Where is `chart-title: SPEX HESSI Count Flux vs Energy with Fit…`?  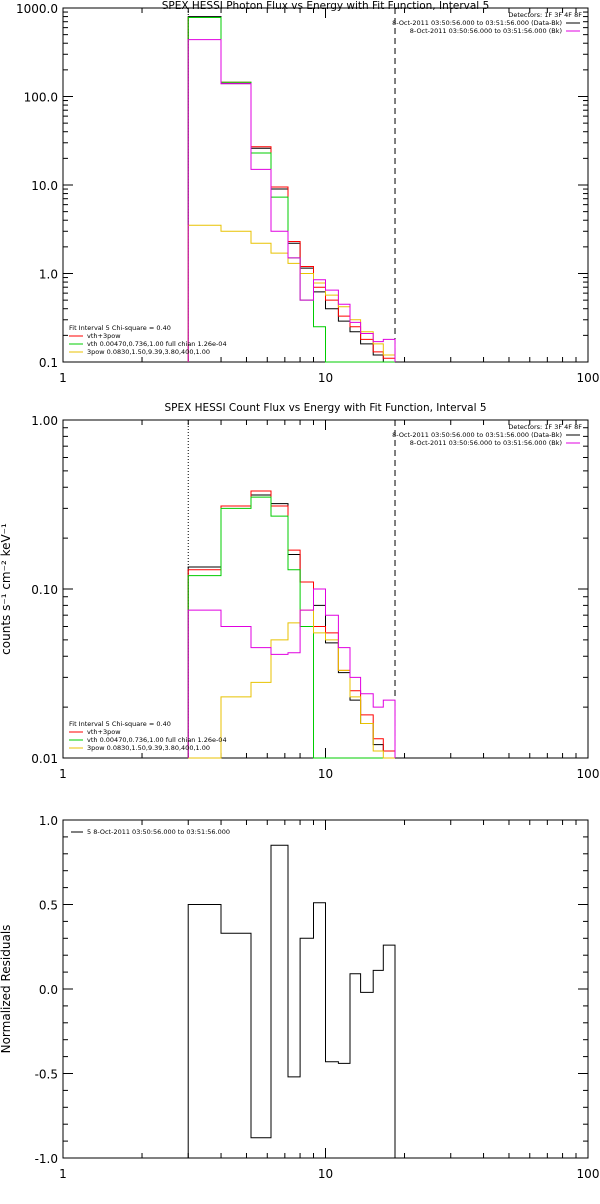
chart-title: SPEX HESSI Count Flux vs Energy with Fit… is located at coordinates (325, 408).